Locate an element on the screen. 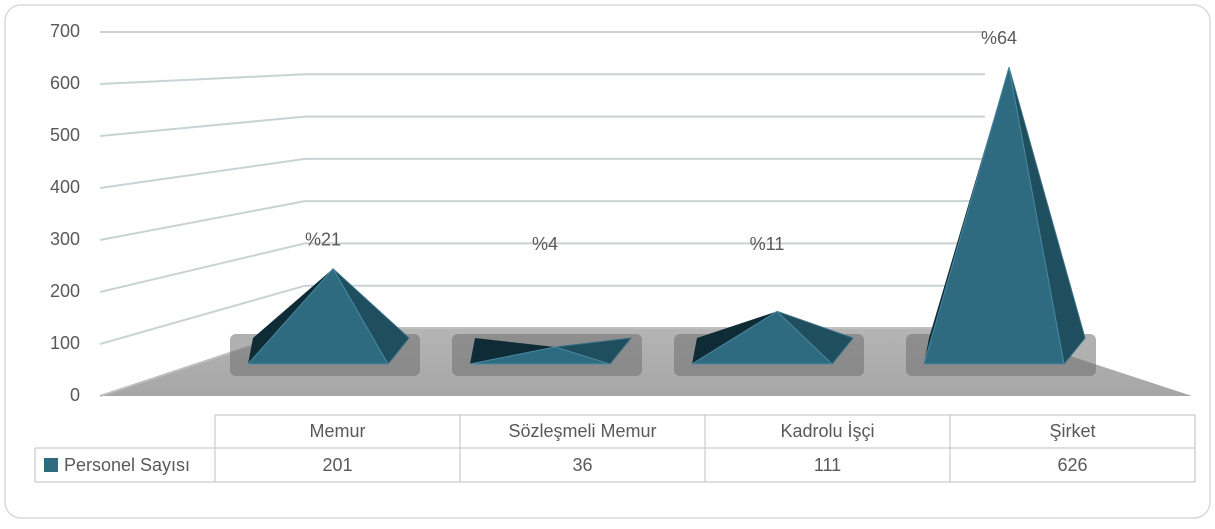  table-value: 111 is located at coordinates (827, 465).